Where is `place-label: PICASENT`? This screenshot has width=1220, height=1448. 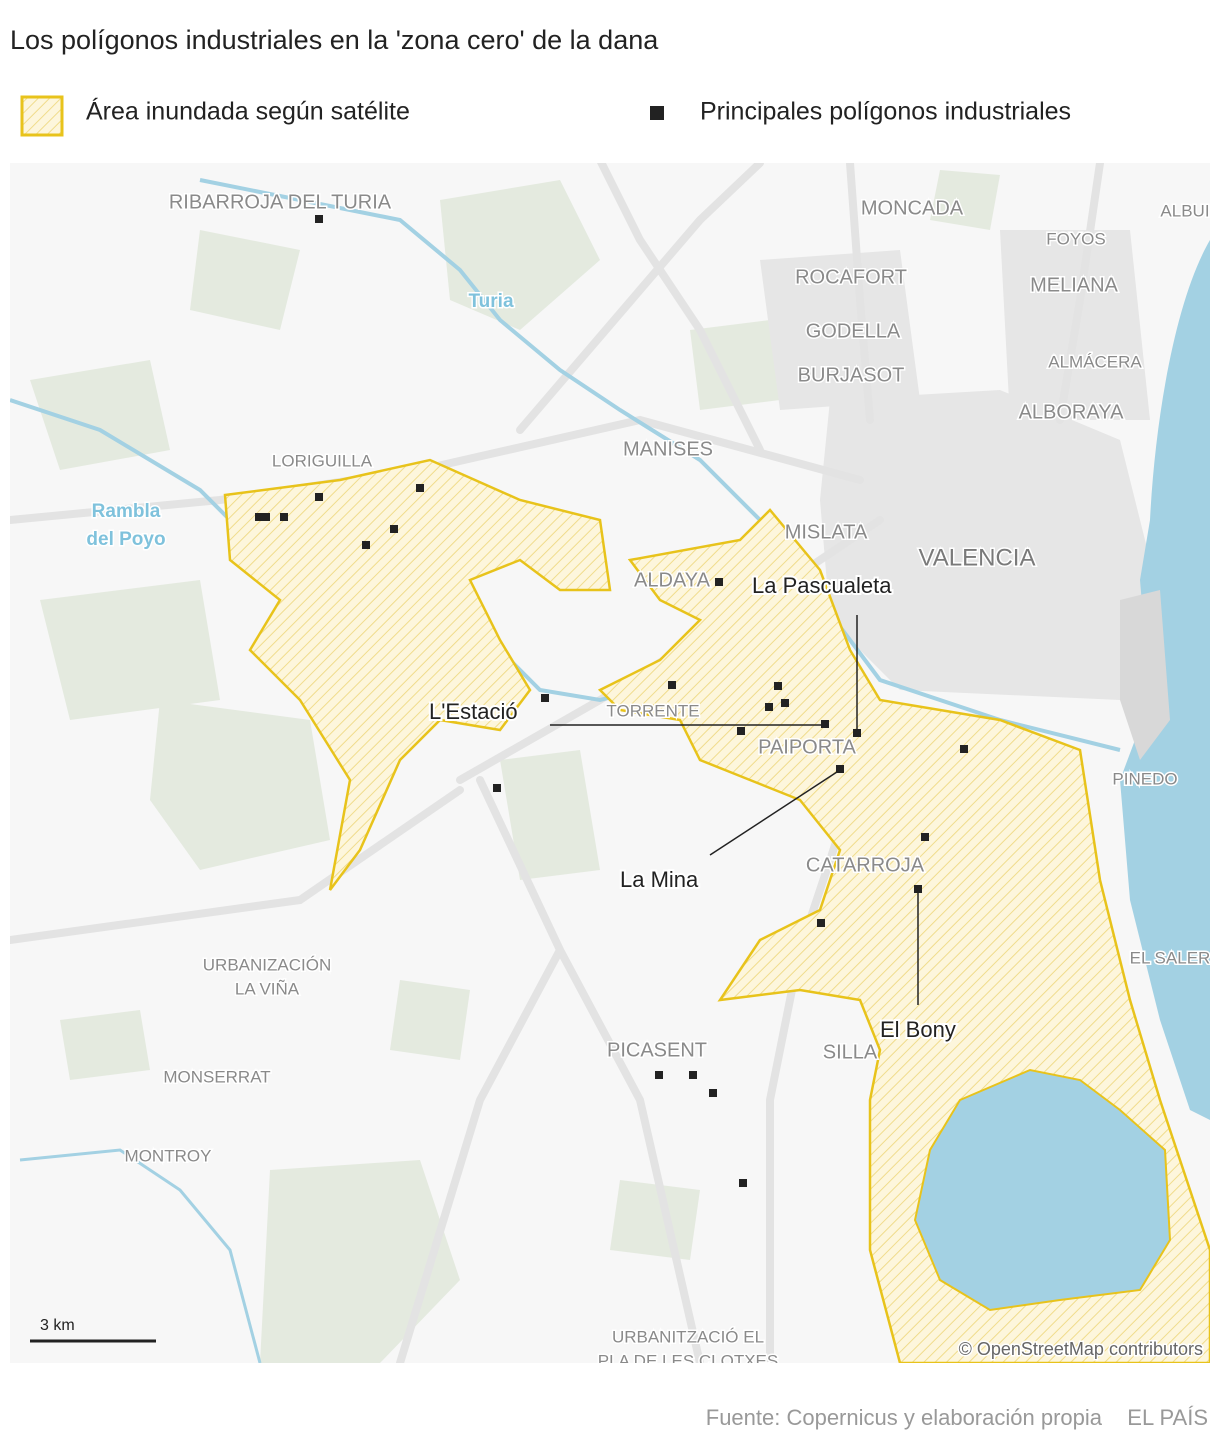 place-label: PICASENT is located at coordinates (657, 1050).